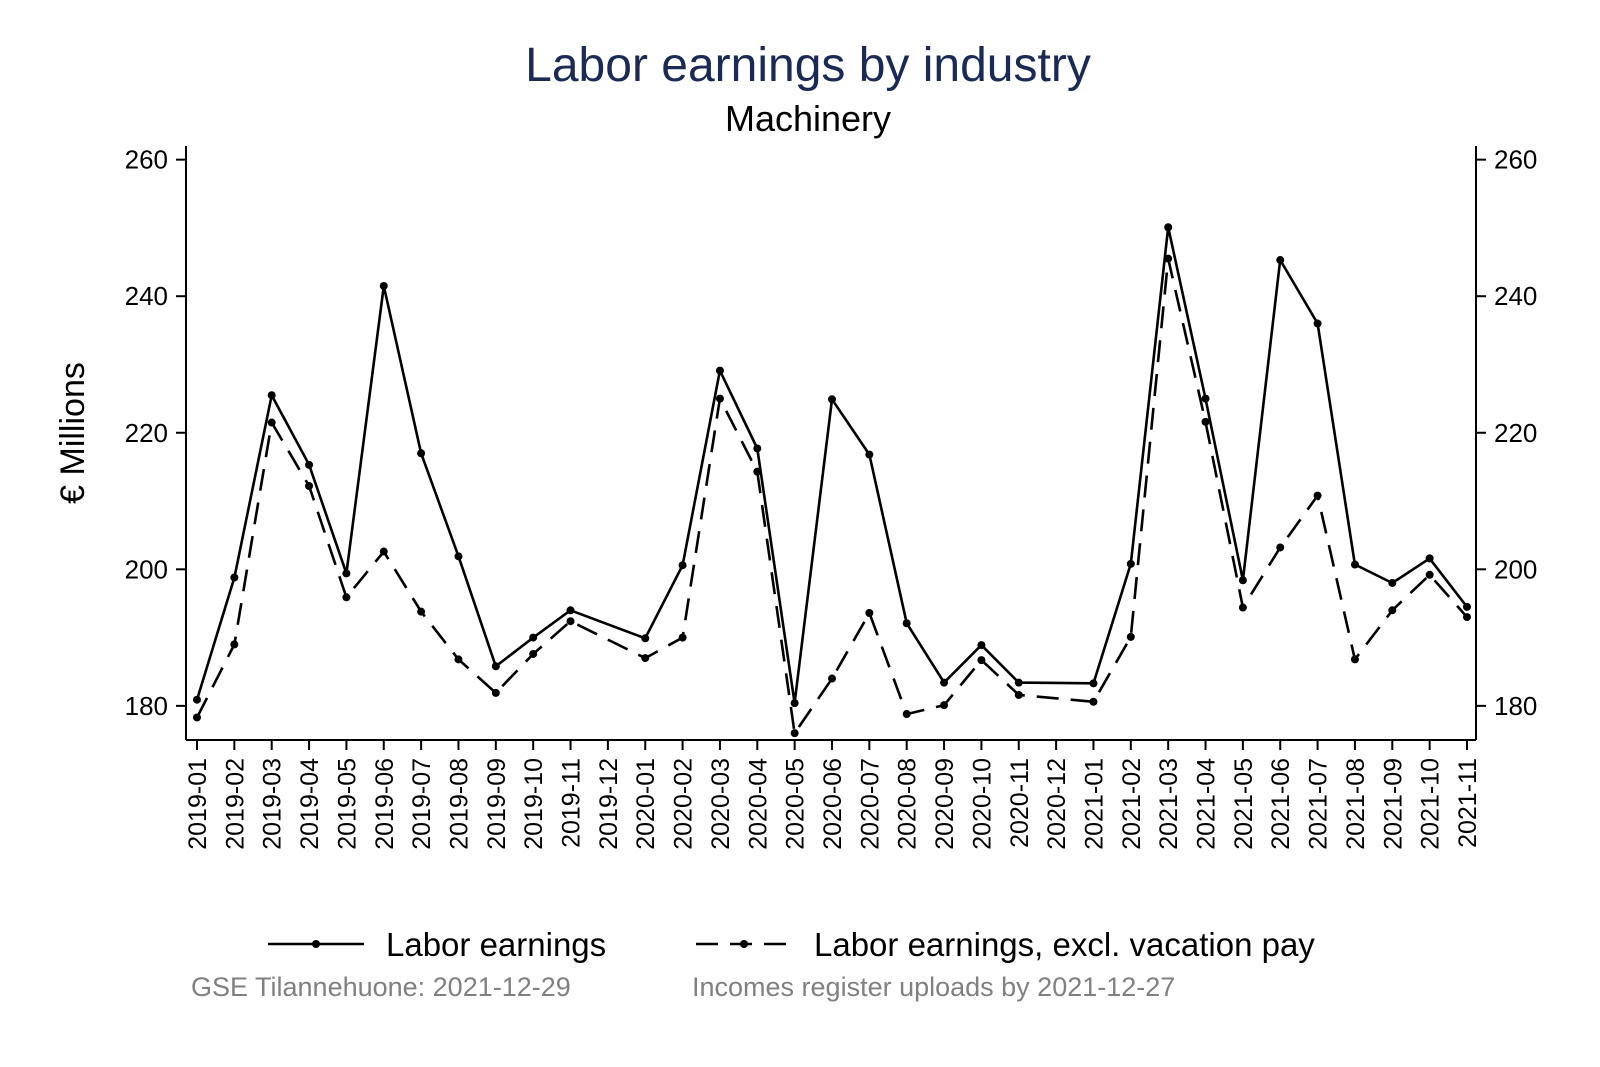  Describe the element at coordinates (146, 433) in the screenshot. I see `y-tick-label-left: 220` at that location.